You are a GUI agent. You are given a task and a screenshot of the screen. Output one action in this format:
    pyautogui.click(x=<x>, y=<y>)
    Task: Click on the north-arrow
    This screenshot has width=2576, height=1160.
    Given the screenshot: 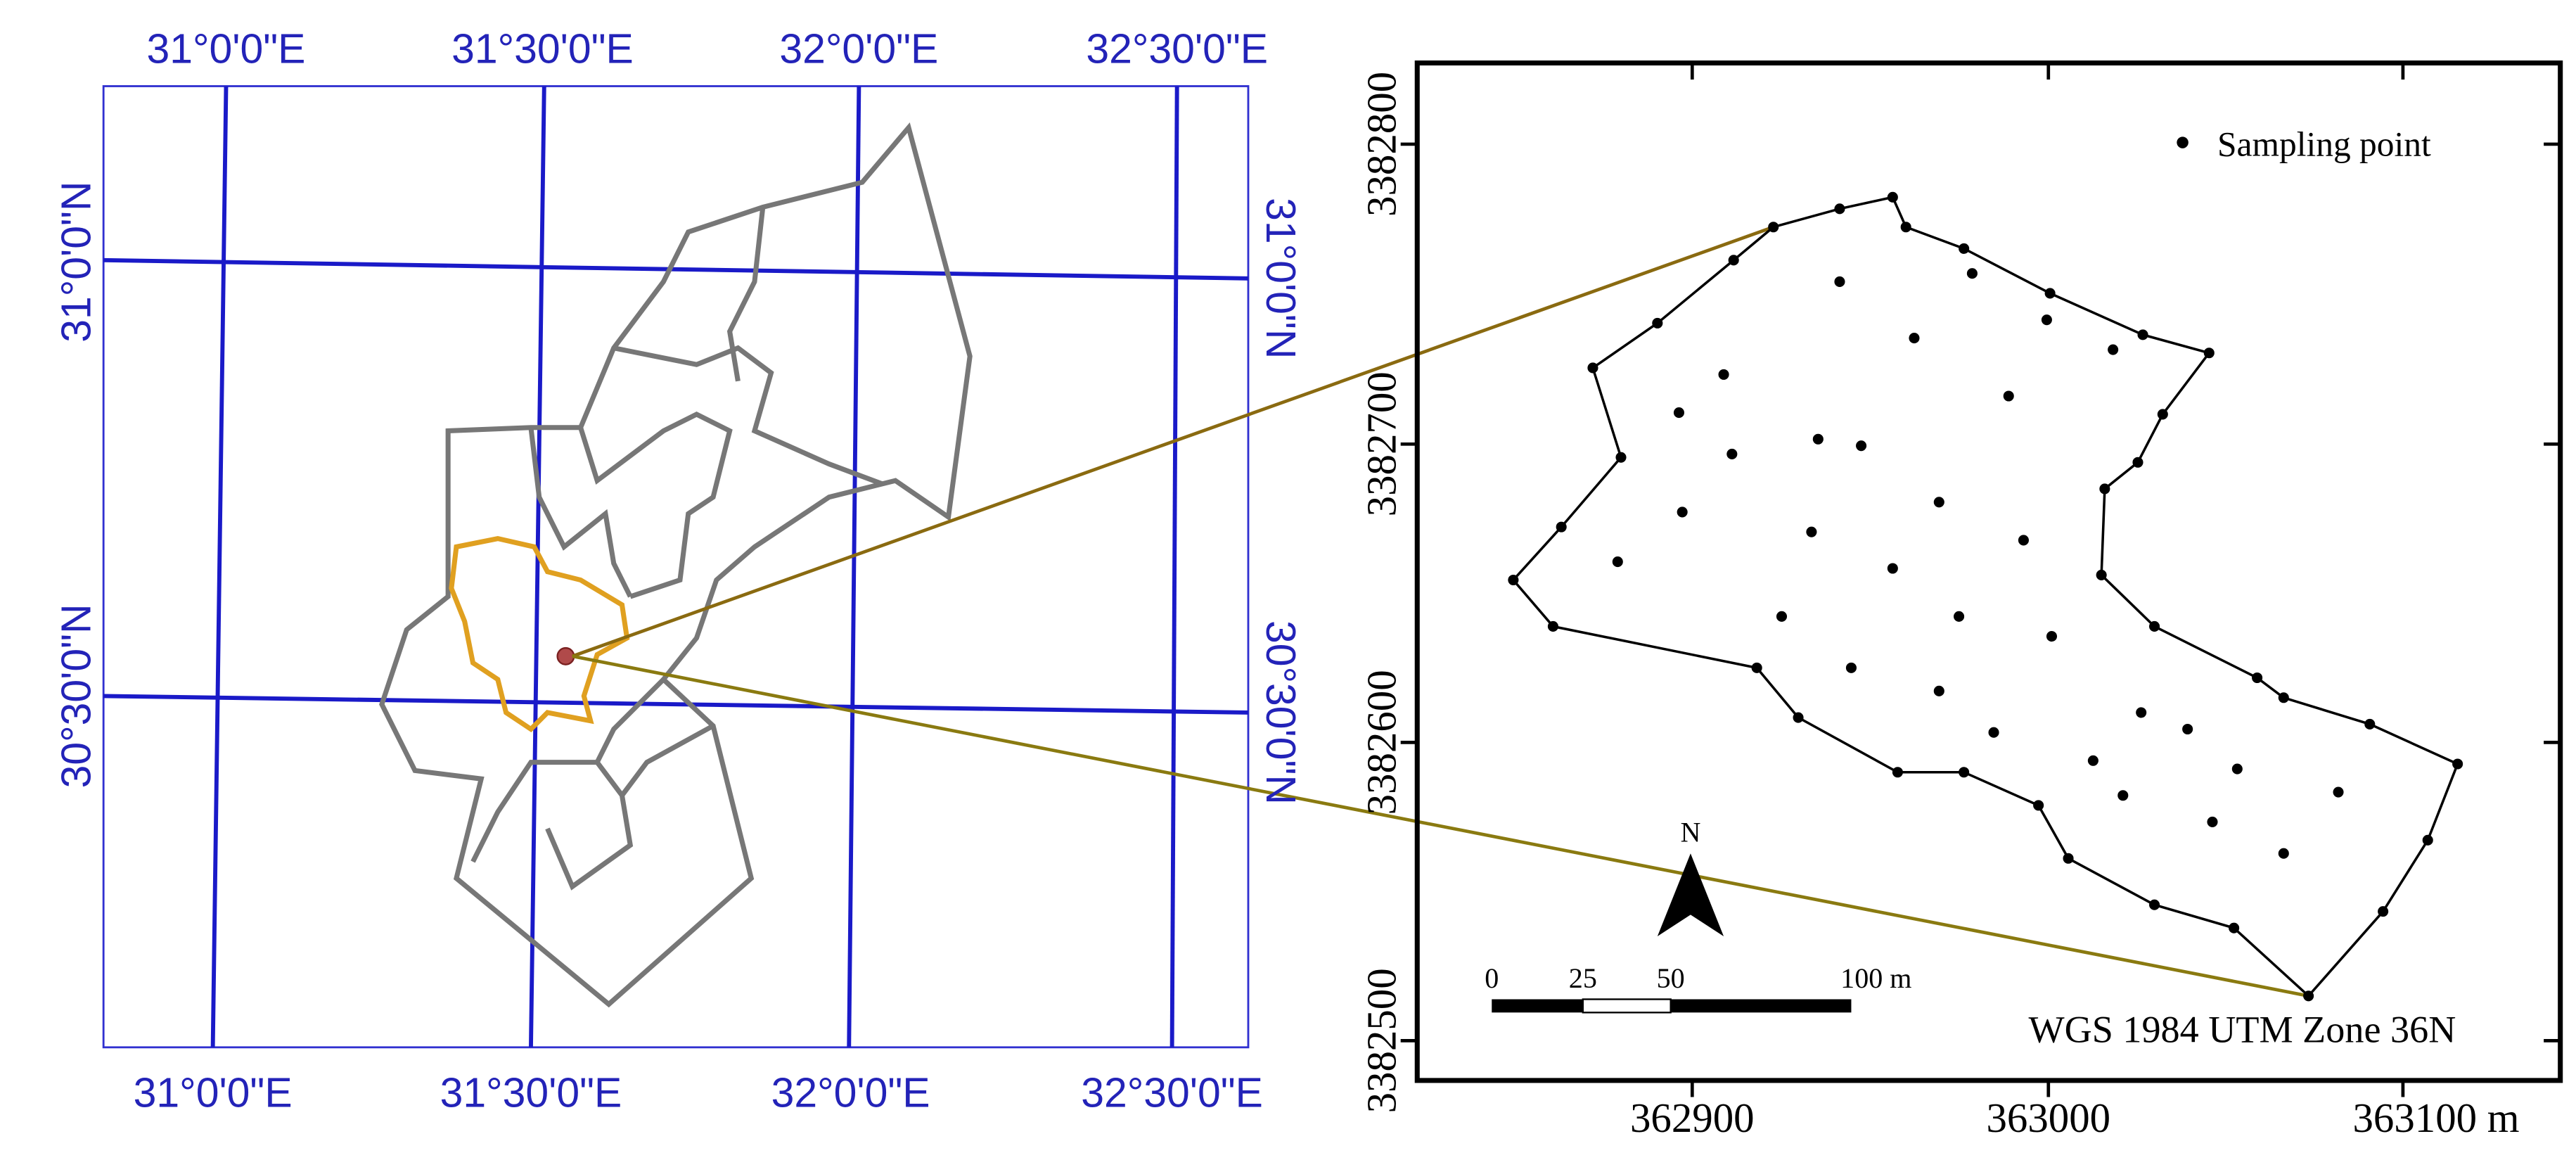 What is the action you would take?
    pyautogui.click(x=1690, y=894)
    